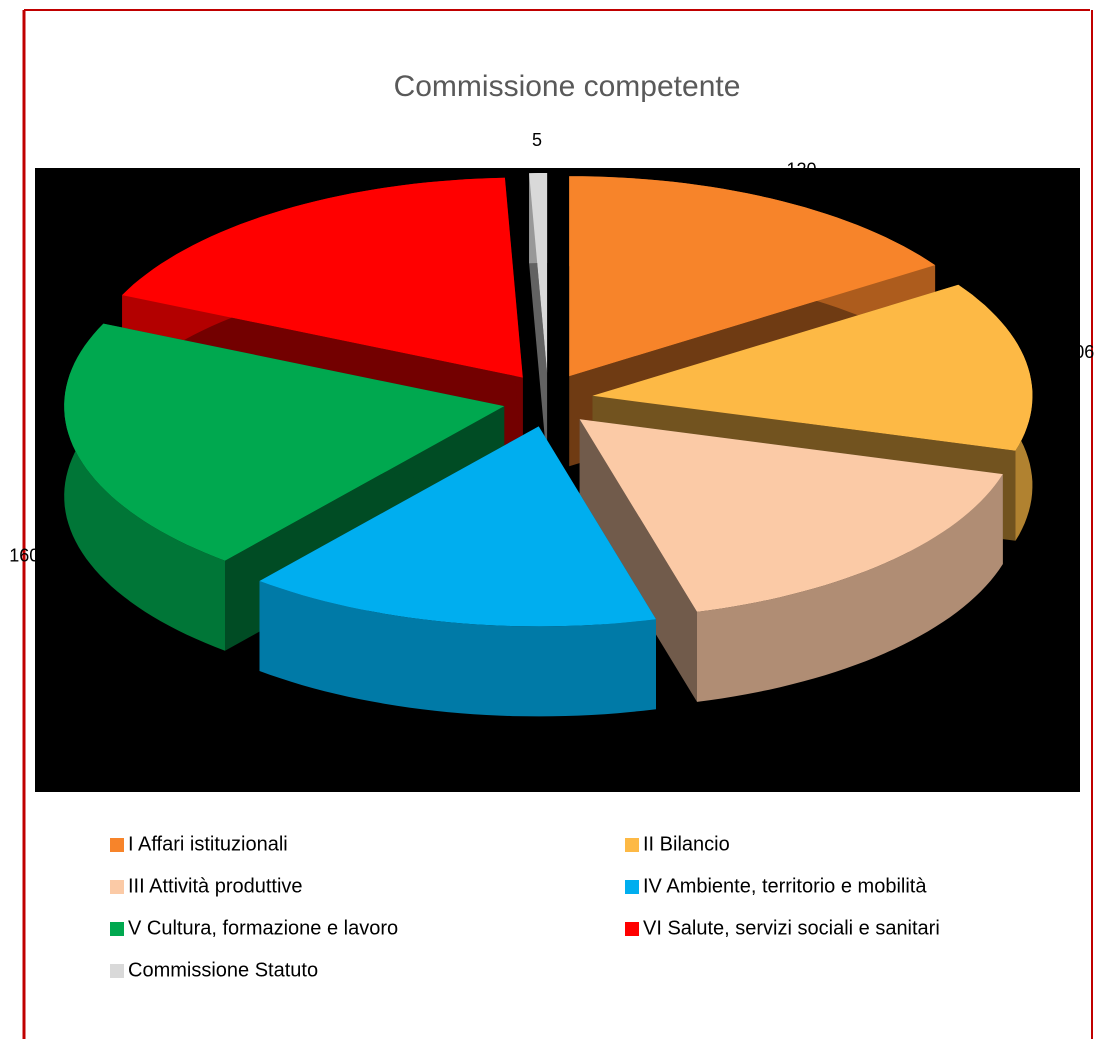 The image size is (1095, 1044). I want to click on value-label: 117, so click(436, 744).